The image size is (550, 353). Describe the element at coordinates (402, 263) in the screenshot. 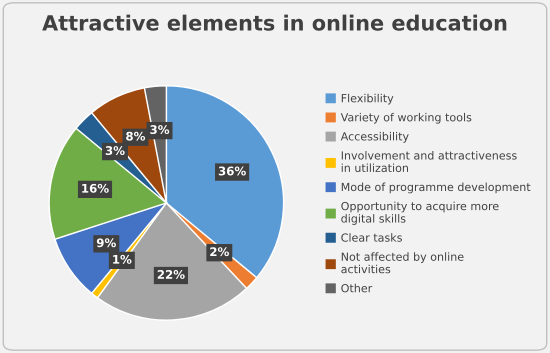

I see `legend-label: Not affected by online activities` at that location.